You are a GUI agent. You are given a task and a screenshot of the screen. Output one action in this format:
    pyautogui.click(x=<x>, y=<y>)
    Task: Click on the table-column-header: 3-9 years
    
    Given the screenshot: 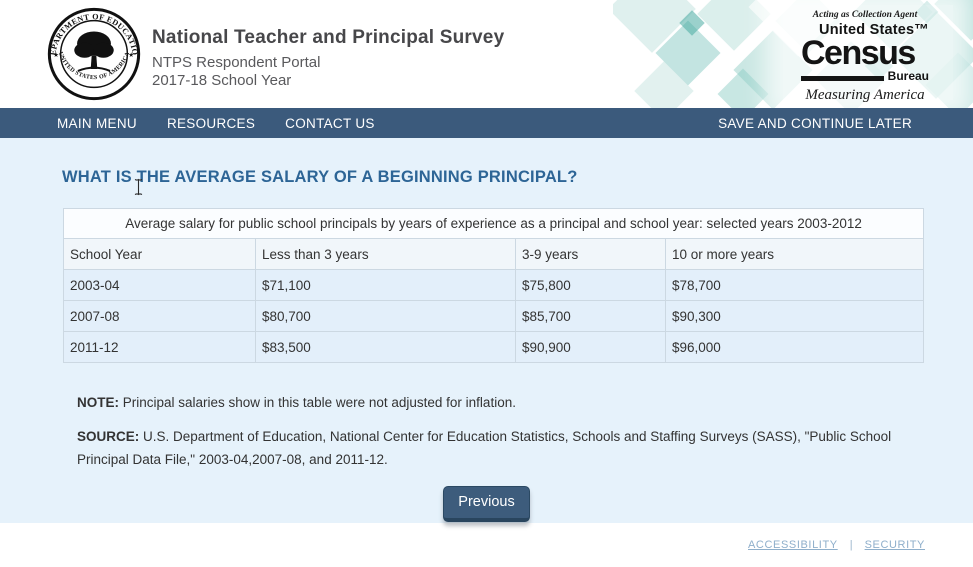 What is the action you would take?
    pyautogui.click(x=590, y=254)
    